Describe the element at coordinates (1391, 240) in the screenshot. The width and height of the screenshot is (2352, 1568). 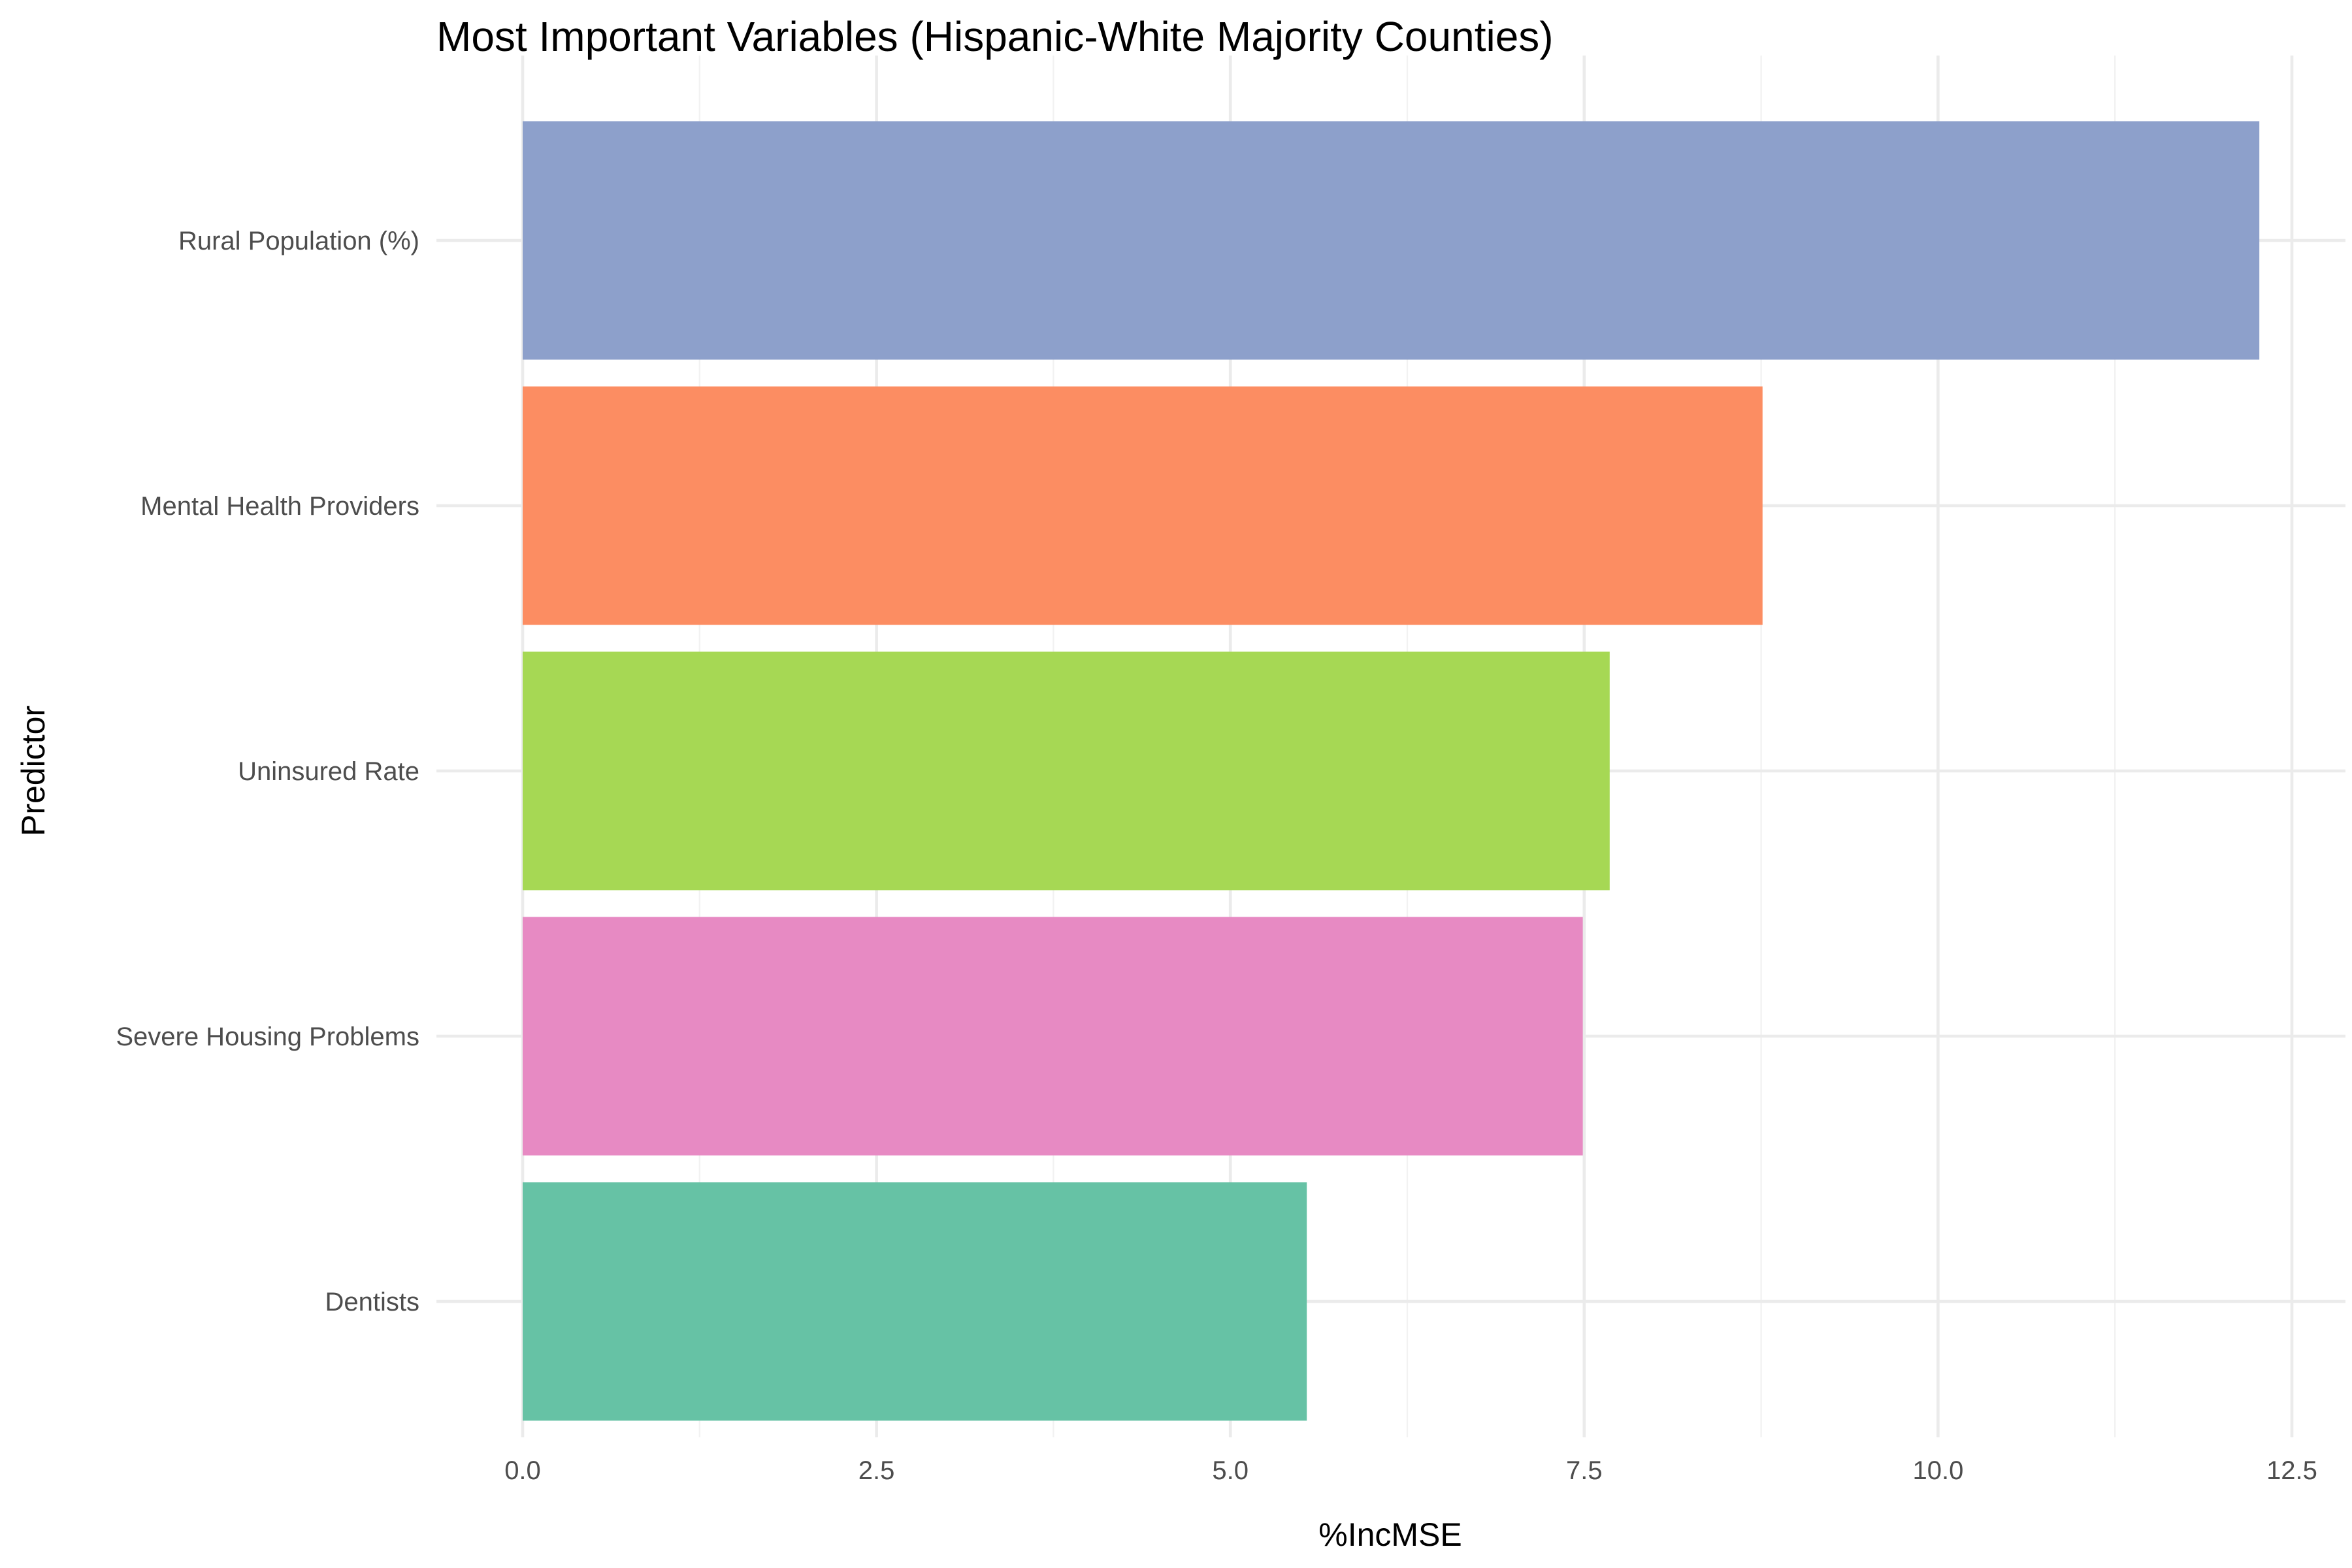
I see `bar-rural-population` at that location.